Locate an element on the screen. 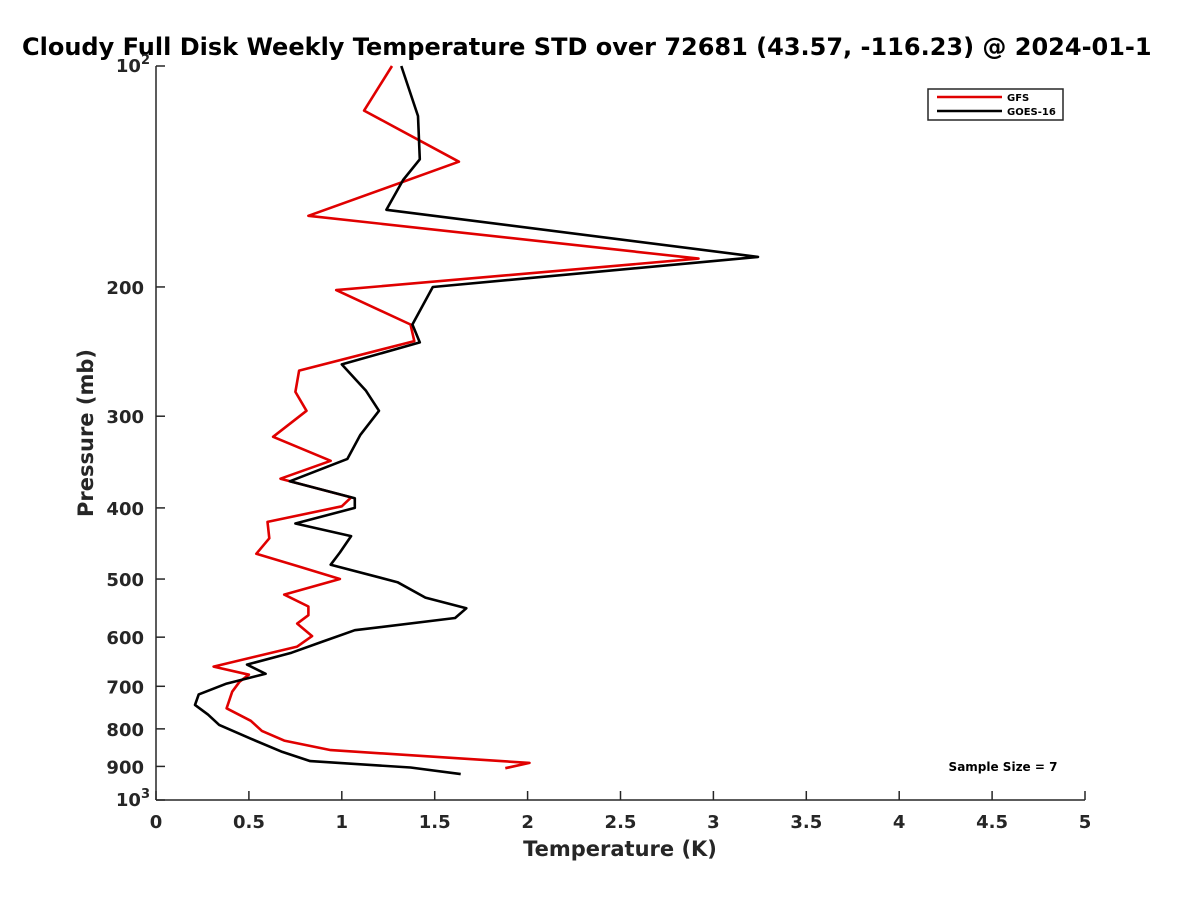  x-axis-label: Temperature (K) is located at coordinates (620, 849).